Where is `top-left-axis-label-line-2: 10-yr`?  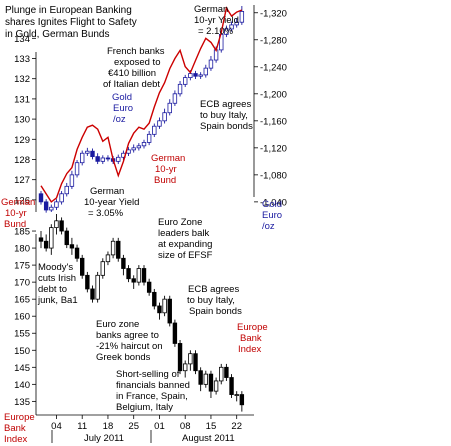
top-left-axis-label-line-2: 10-yr is located at coordinates (16, 213).